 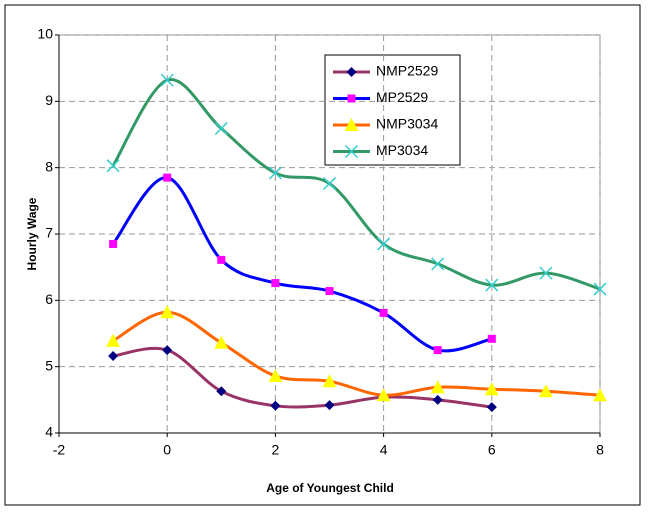 What do you see at coordinates (402, 150) in the screenshot?
I see `legend-label: MP3034` at bounding box center [402, 150].